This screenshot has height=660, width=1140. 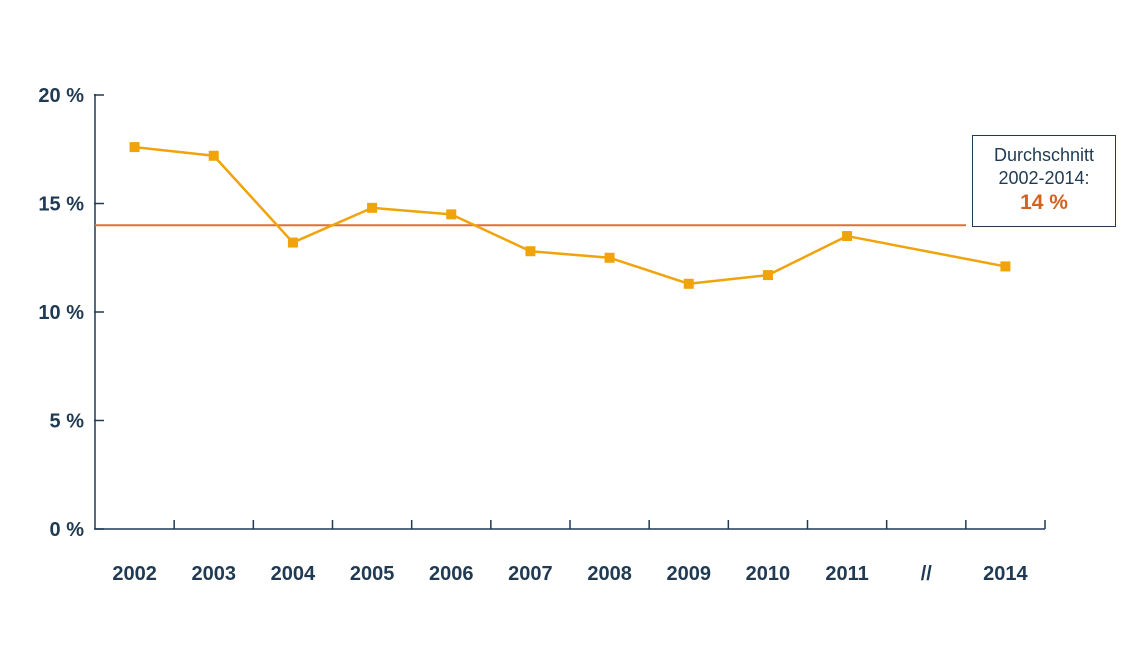 What do you see at coordinates (61, 205) in the screenshot?
I see `y-tick-label: 15 %` at bounding box center [61, 205].